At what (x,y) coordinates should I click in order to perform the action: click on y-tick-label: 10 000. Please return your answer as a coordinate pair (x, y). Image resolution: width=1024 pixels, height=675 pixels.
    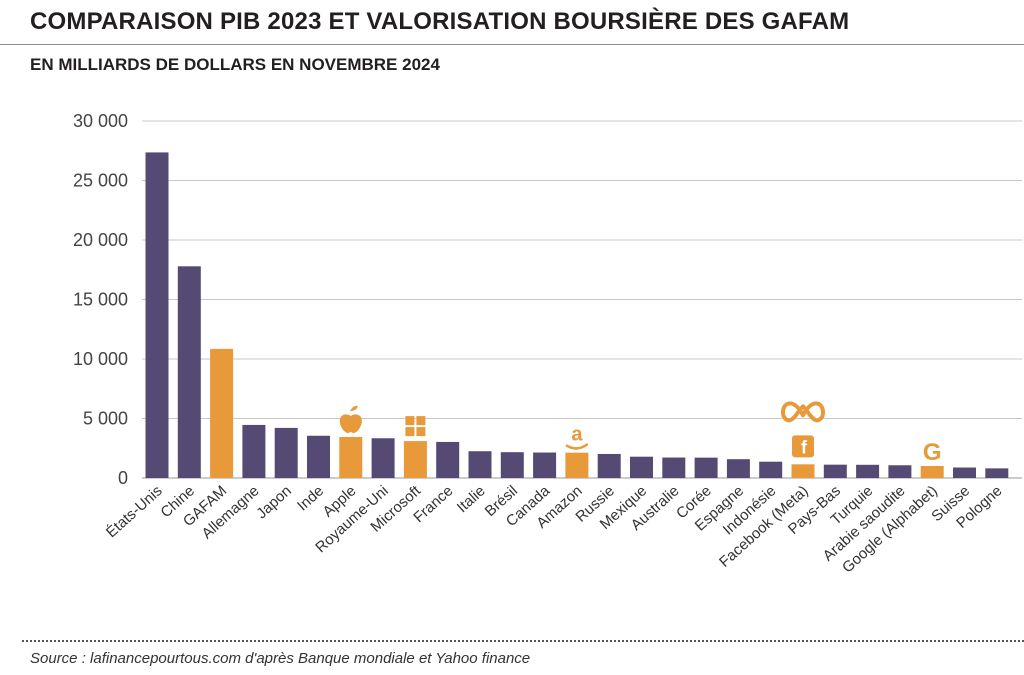
    Looking at the image, I should click on (100, 359).